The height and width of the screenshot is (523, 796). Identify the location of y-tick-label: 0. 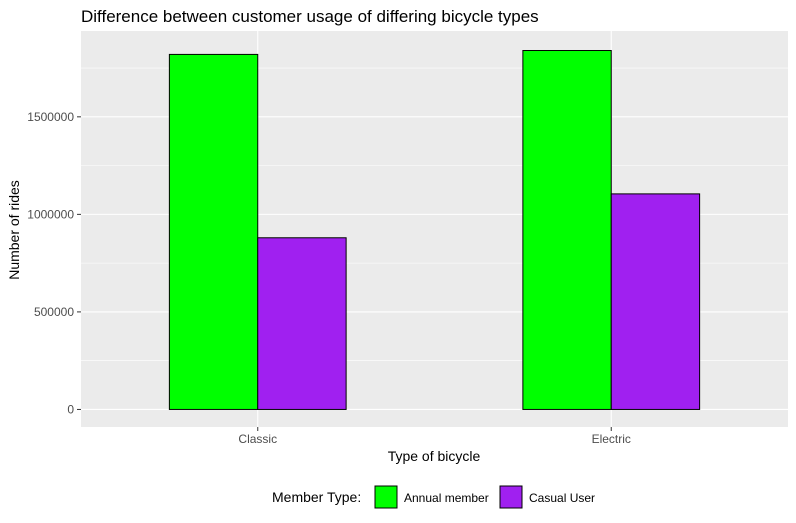
(70, 409).